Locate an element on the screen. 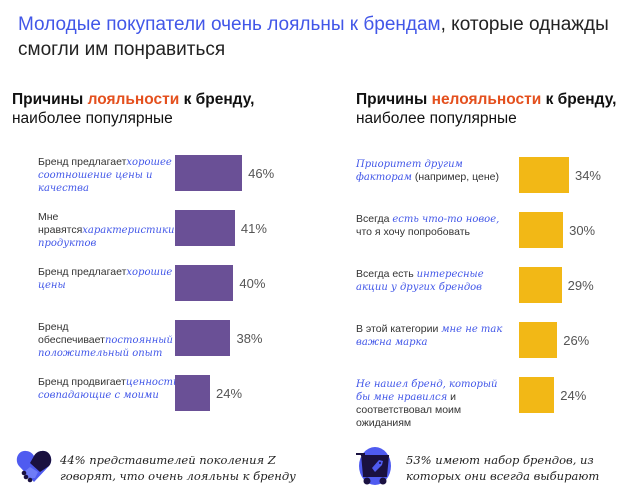  disloyalty-value-label: 24% is located at coordinates (573, 395).